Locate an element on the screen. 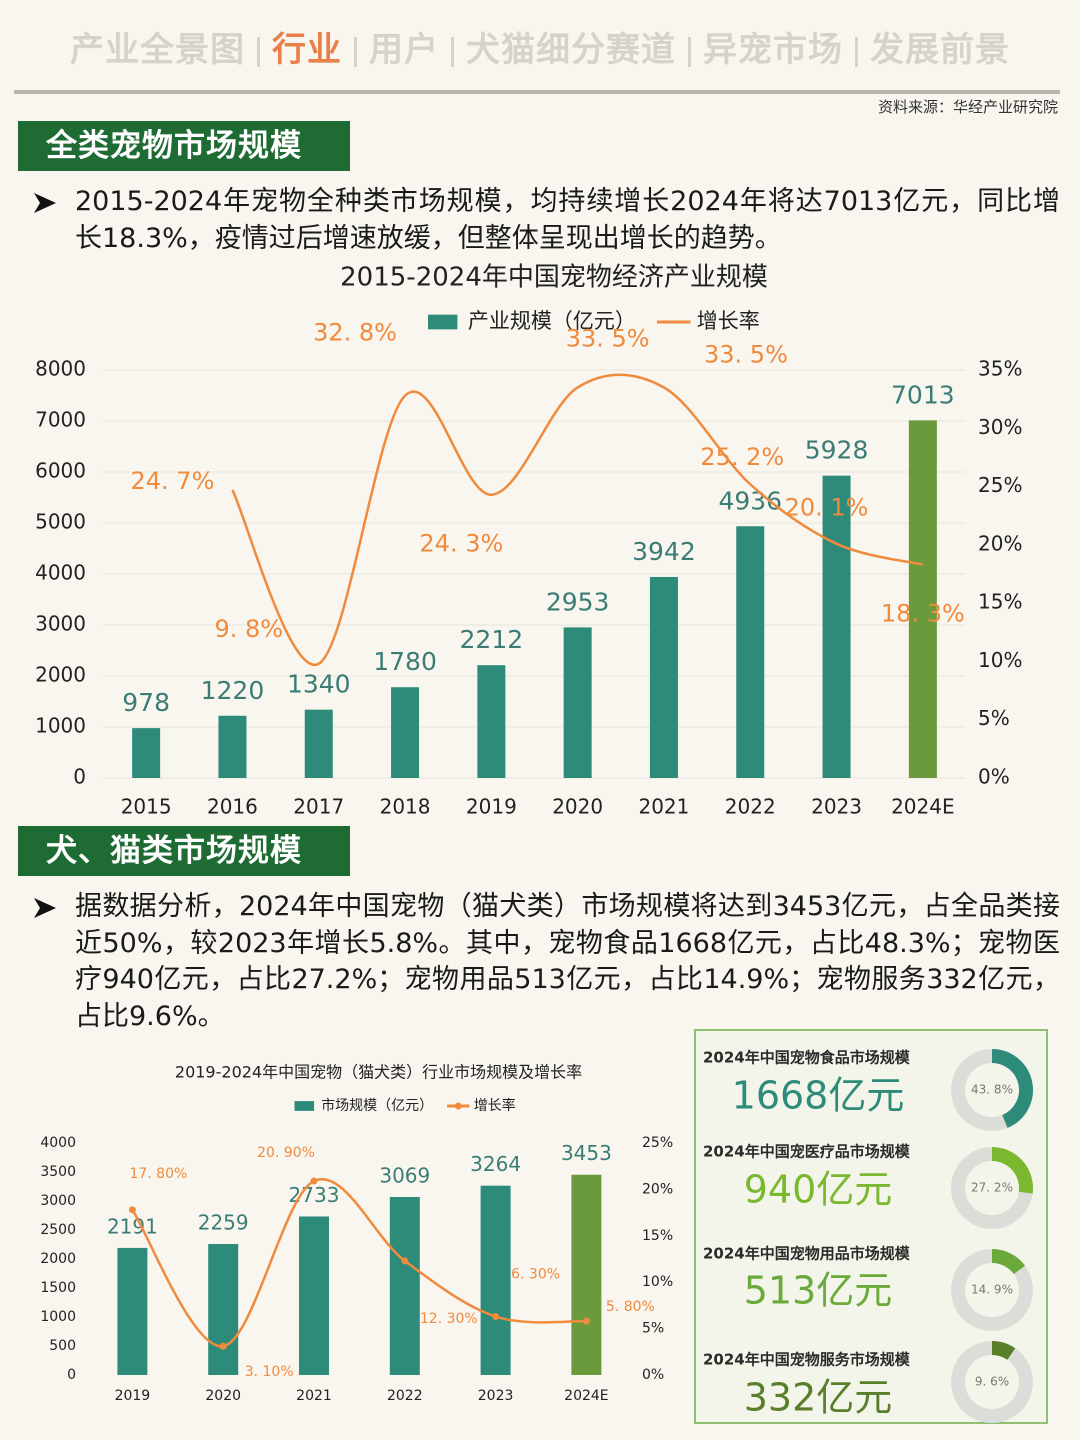  y-tick-label: 1500 is located at coordinates (58, 1288).